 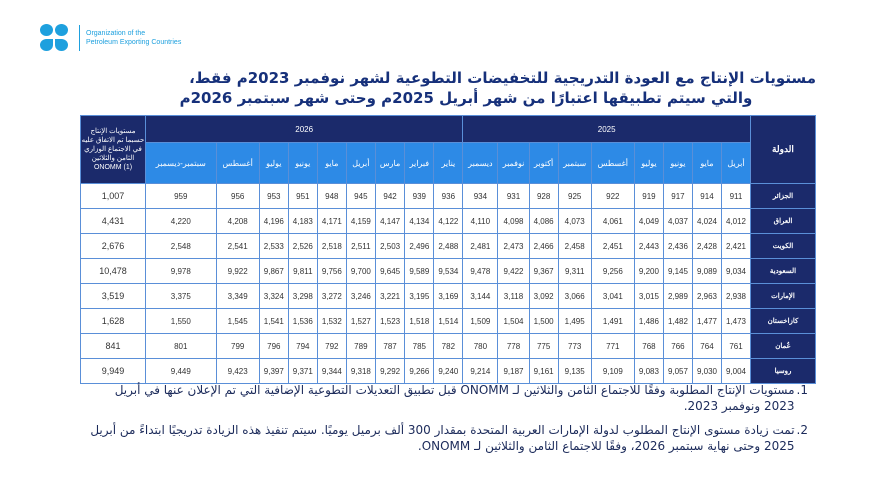 What do you see at coordinates (736, 271) in the screenshot?
I see `table-cell: 9,034` at bounding box center [736, 271].